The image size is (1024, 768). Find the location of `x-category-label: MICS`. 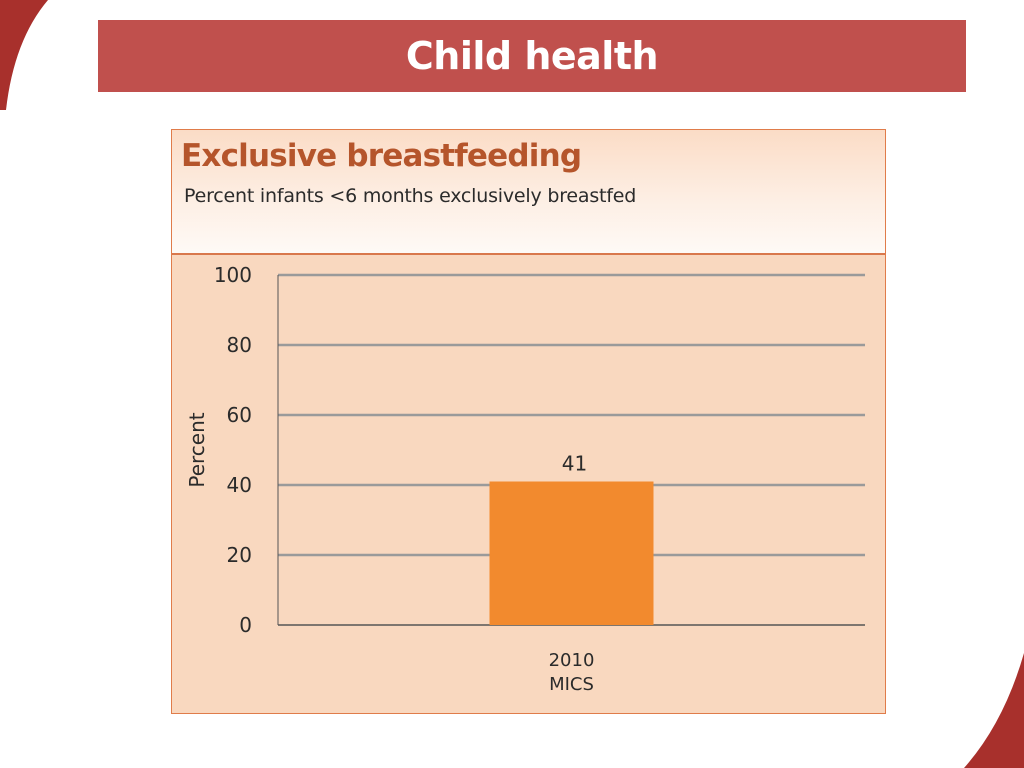

x-category-label: MICS is located at coordinates (571, 684).